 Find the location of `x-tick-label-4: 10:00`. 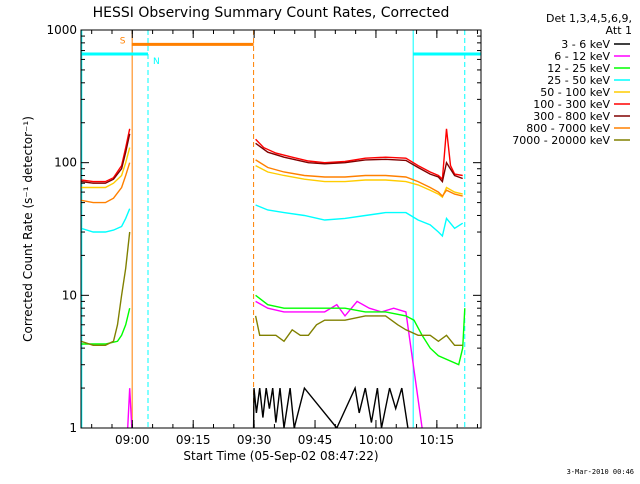

x-tick-label-4: 10:00 is located at coordinates (376, 440).